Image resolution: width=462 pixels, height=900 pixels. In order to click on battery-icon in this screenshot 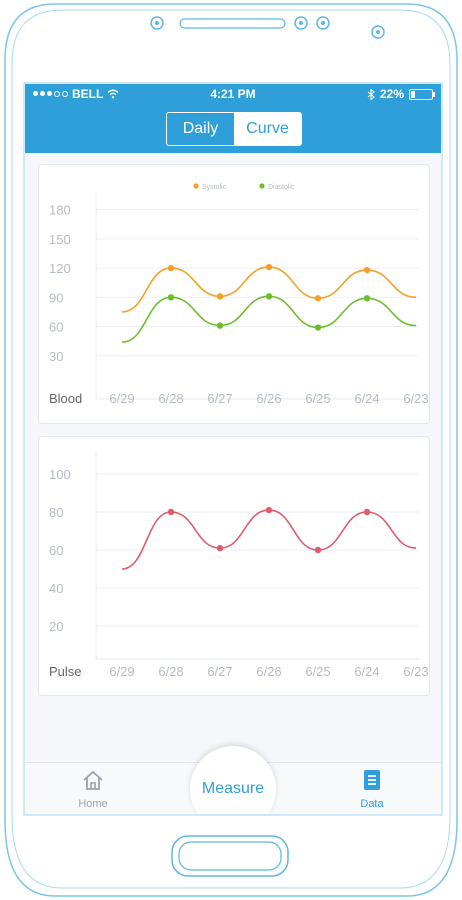, I will do `click(422, 94)`.